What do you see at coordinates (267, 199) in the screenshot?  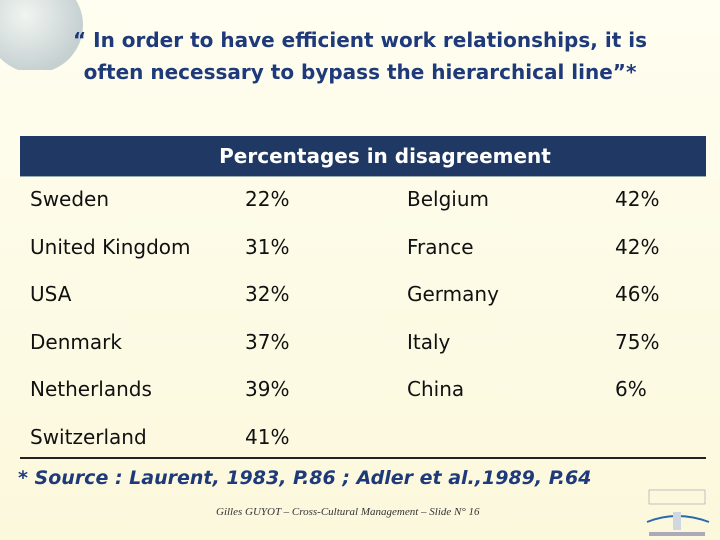 I see `percentage-cell: 22%` at bounding box center [267, 199].